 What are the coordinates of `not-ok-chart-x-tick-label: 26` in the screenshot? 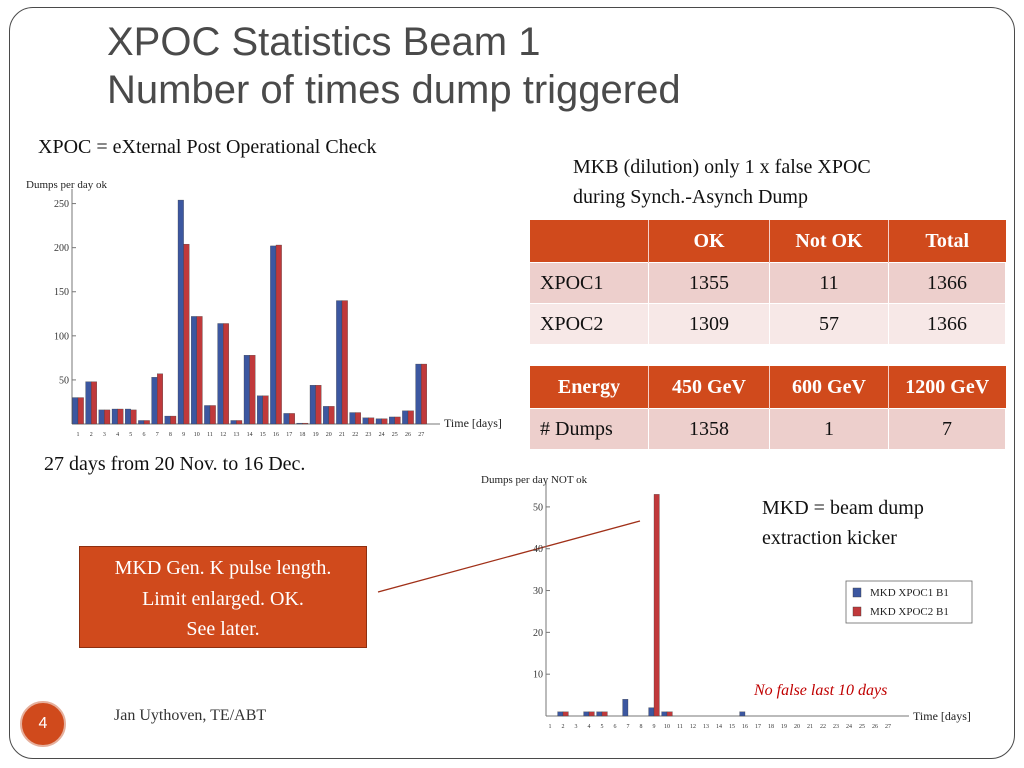 It's located at (875, 727).